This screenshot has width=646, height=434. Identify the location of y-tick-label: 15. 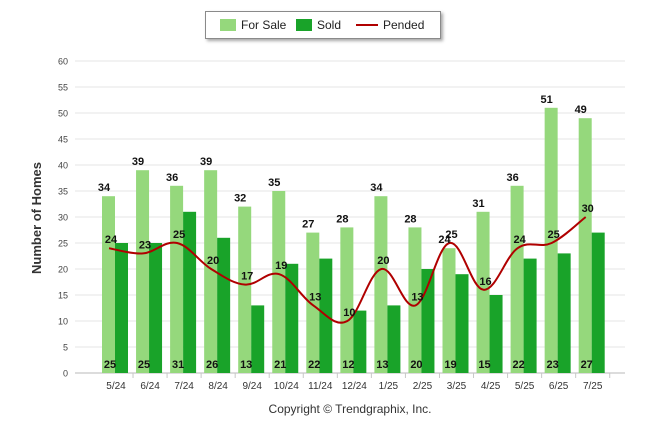
(63, 296).